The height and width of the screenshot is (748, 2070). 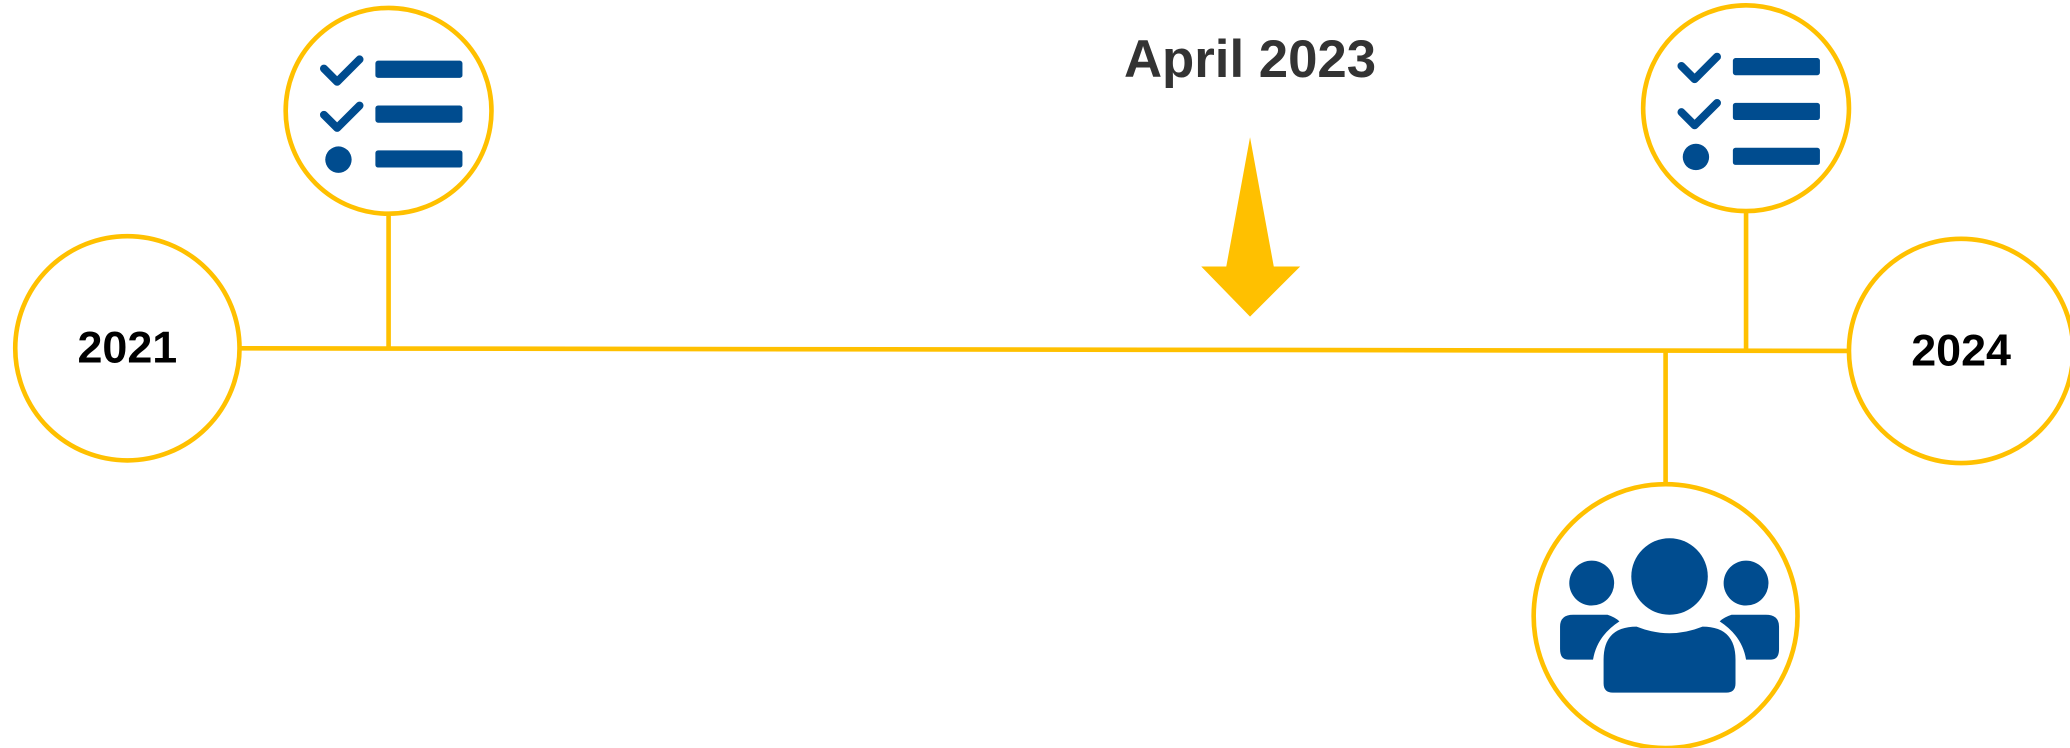 I want to click on end-circle, so click(x=1958, y=351).